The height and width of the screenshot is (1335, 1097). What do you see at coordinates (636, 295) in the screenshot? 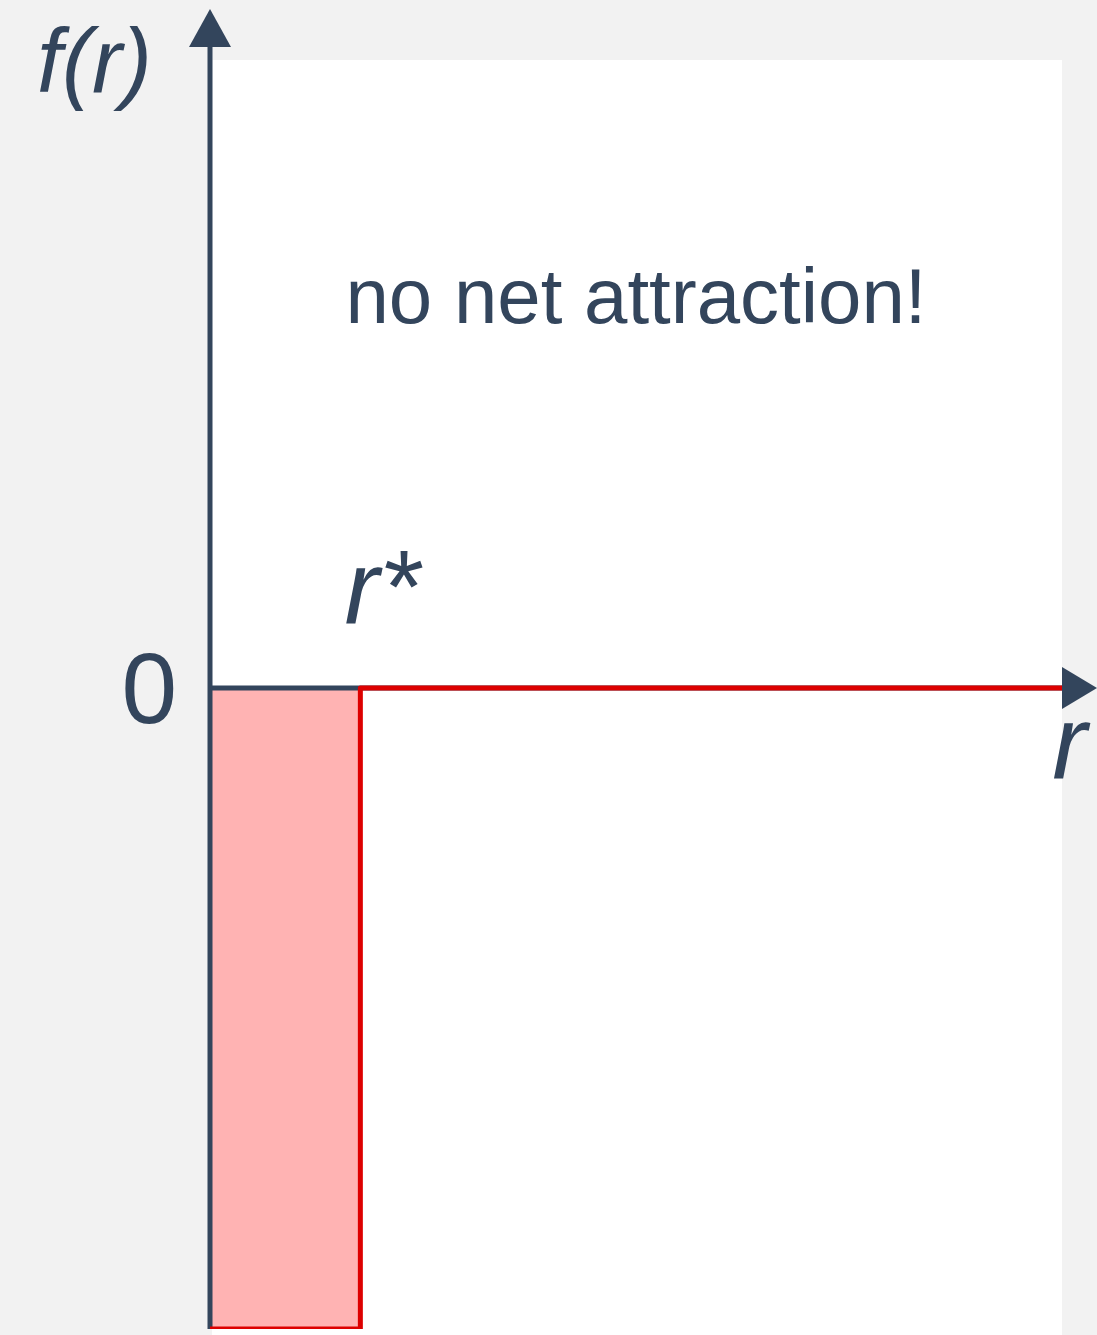
I see `text: no net attraction!` at bounding box center [636, 295].